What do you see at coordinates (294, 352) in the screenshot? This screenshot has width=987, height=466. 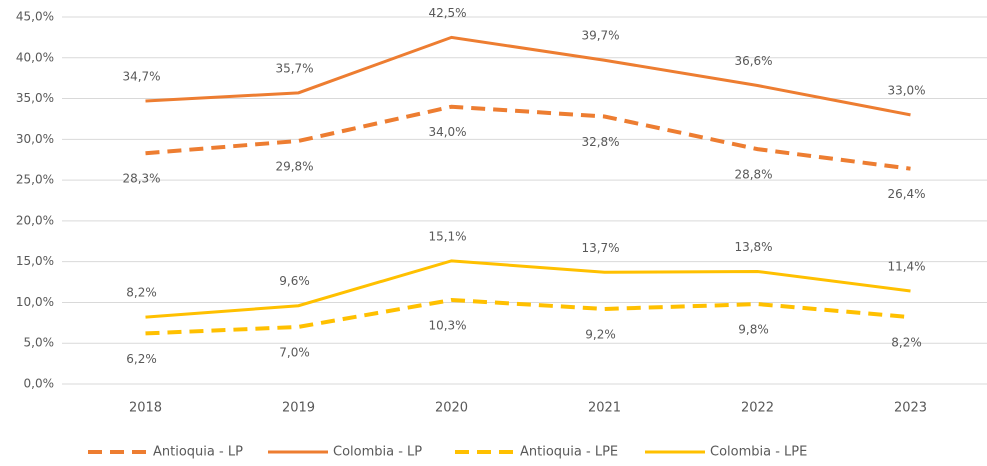 I see `data-label: 7,0%` at bounding box center [294, 352].